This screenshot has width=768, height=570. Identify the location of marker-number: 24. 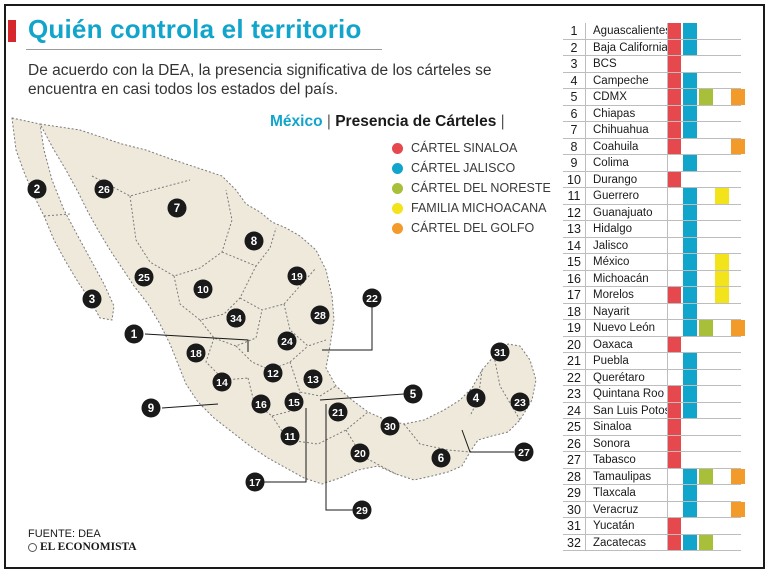
(287, 342).